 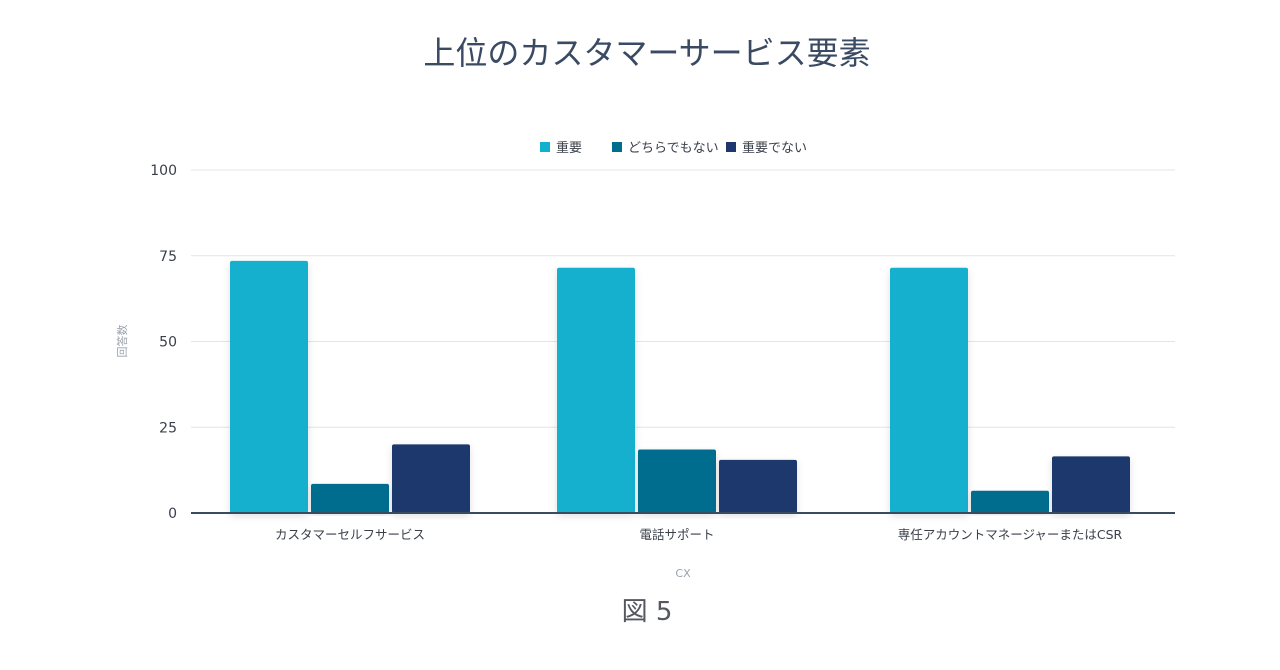 What do you see at coordinates (172, 514) in the screenshot?
I see `y-tick-label: 0` at bounding box center [172, 514].